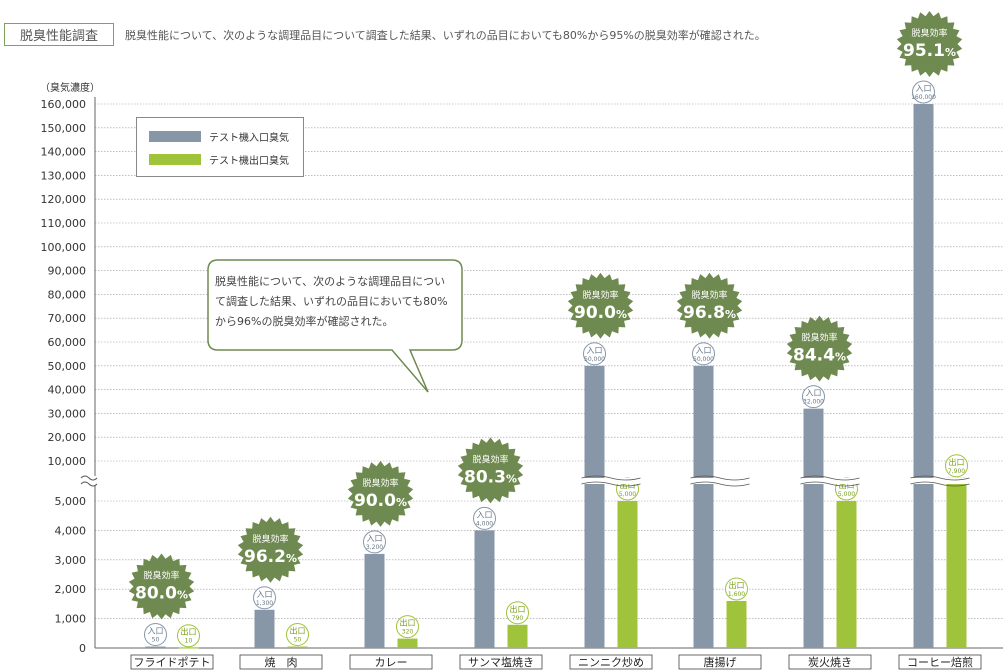  I want to click on x-tick-label: ニンニク炒め, so click(611, 662).